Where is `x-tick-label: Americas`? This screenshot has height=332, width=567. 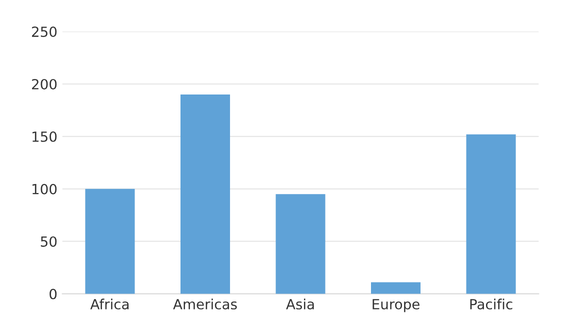 x-tick-label: Americas is located at coordinates (205, 304).